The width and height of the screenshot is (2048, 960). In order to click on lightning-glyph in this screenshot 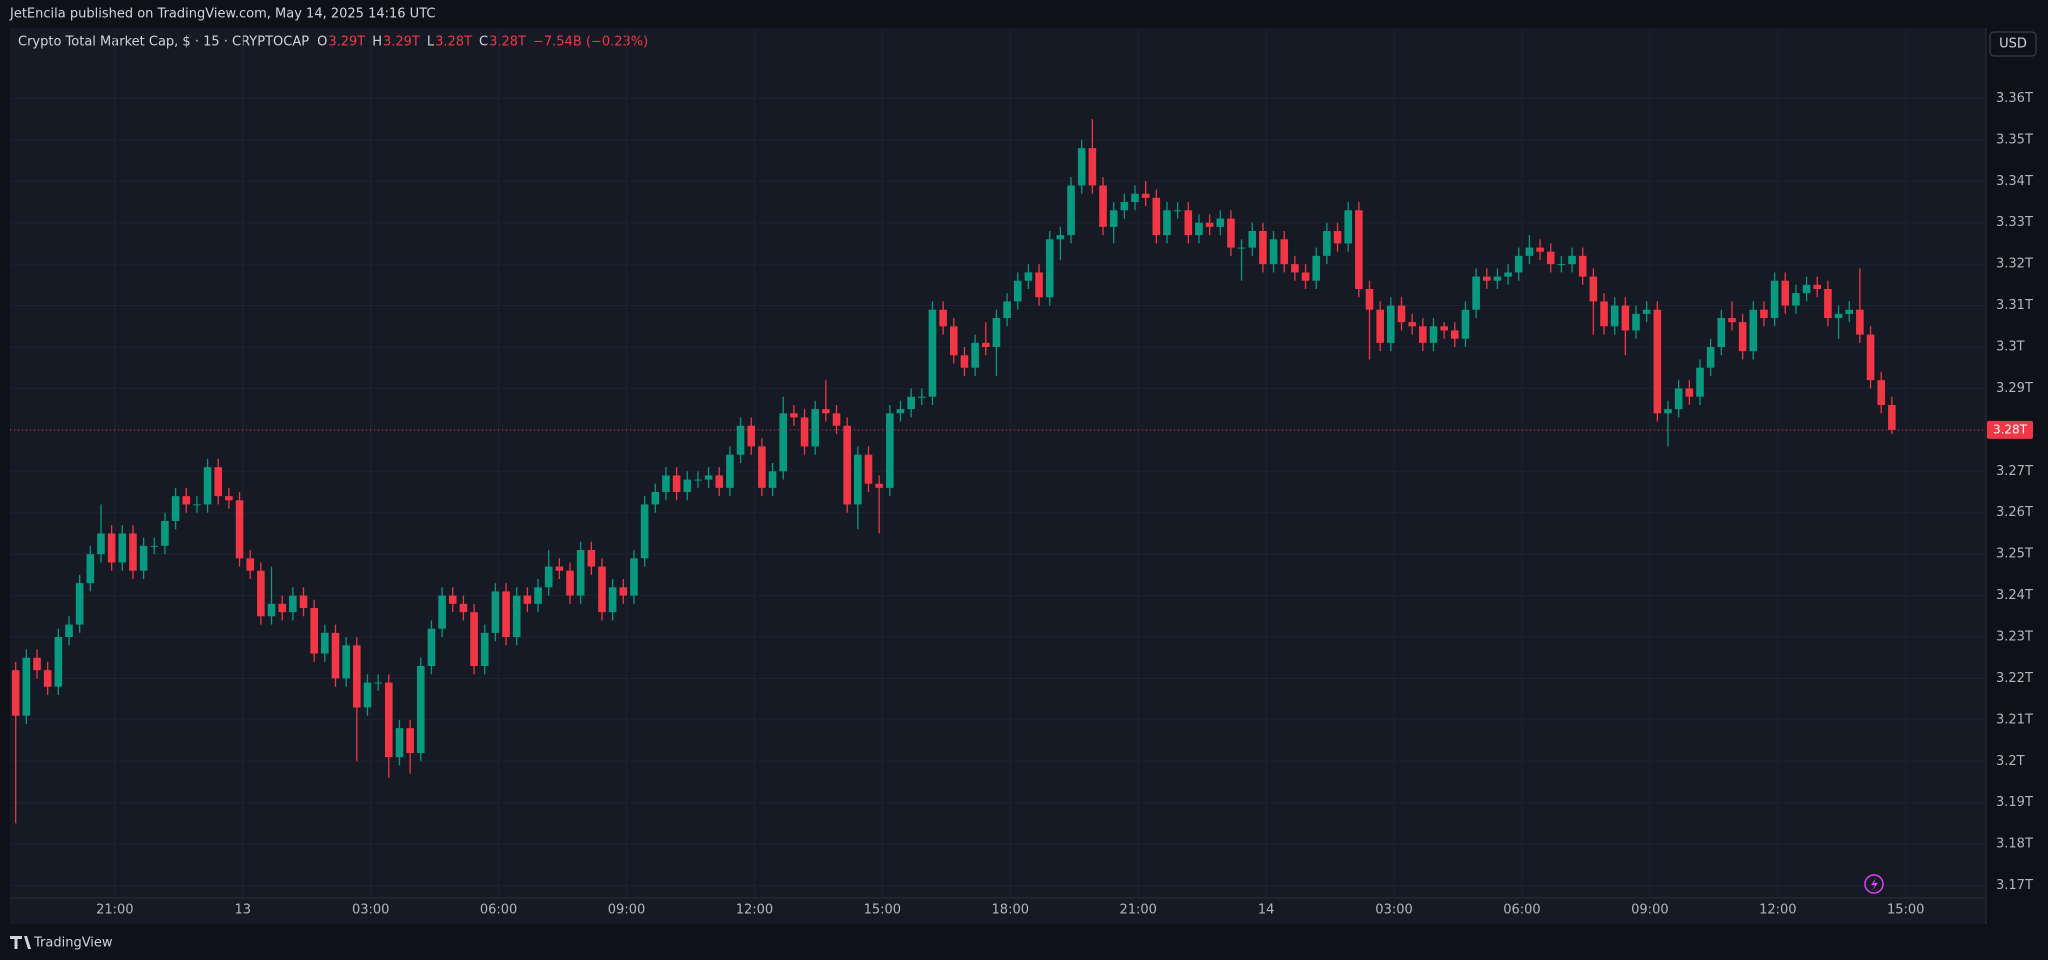, I will do `click(1874, 884)`.